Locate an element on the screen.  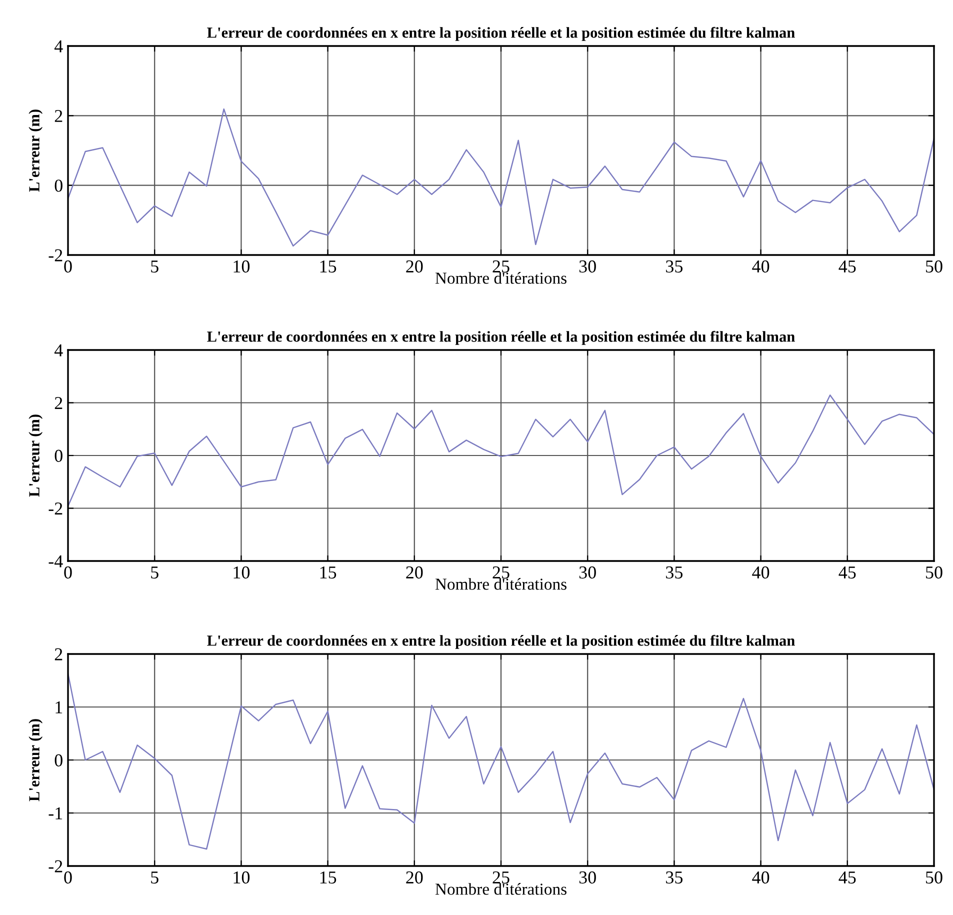
y-tick-label: 1 is located at coordinates (59, 707).